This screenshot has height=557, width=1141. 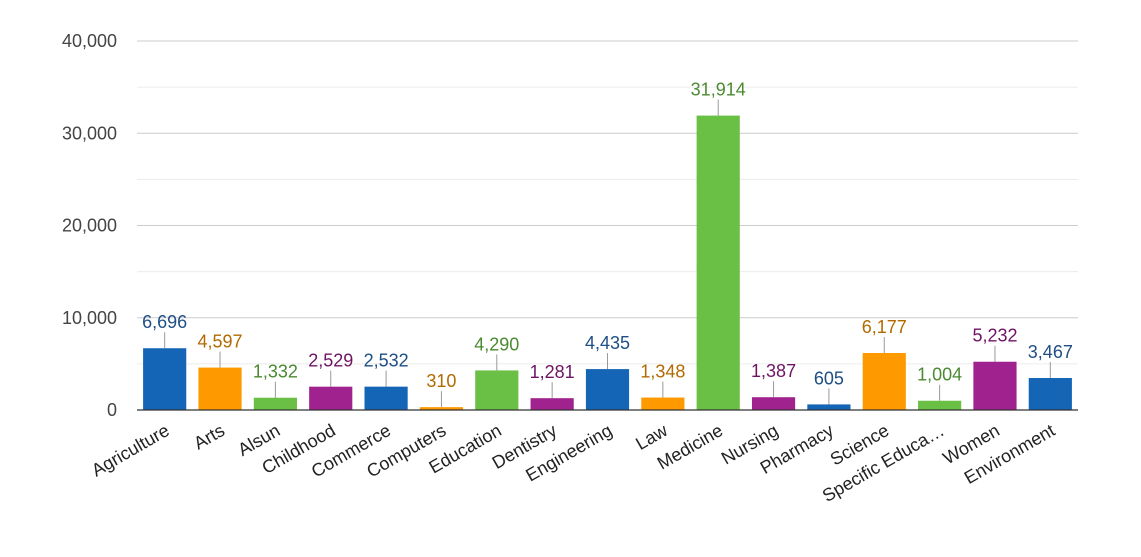 I want to click on data-label: 1,004, so click(x=939, y=375).